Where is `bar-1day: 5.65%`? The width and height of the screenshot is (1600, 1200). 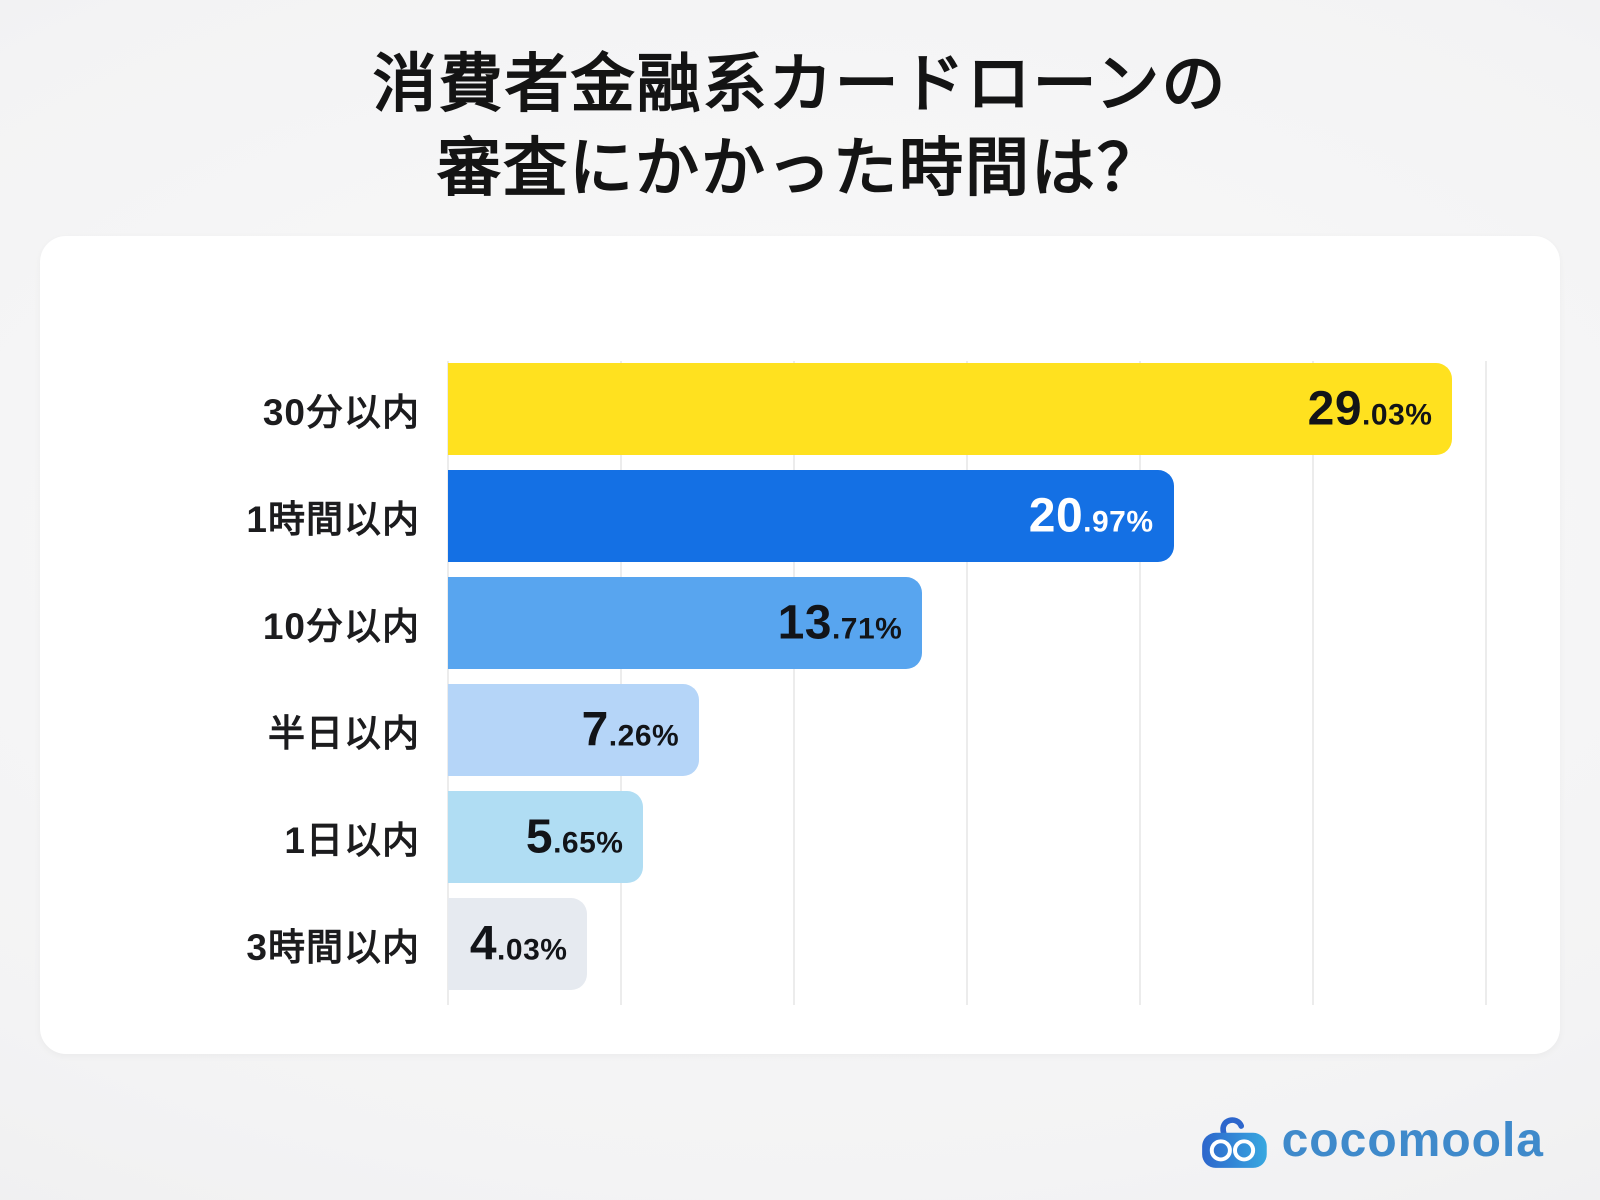 bar-1day: 5.65% is located at coordinates (546, 837).